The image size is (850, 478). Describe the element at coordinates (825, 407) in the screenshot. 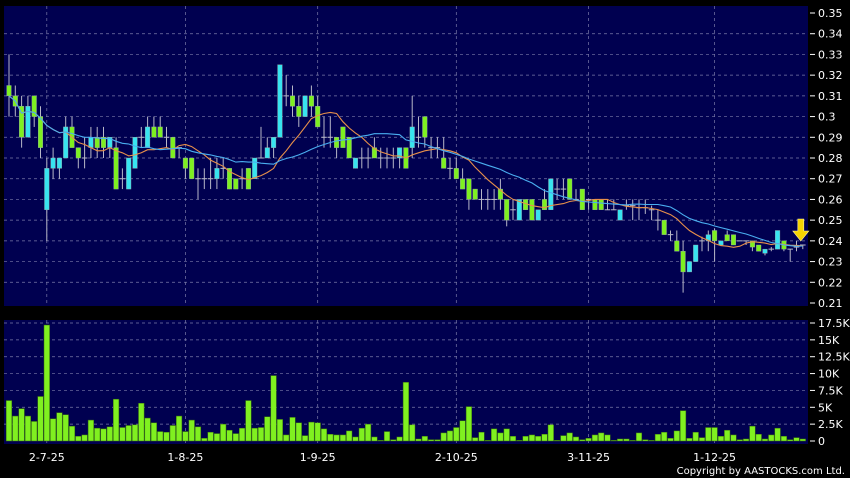

I see `volume-tick-label: 5K` at that location.